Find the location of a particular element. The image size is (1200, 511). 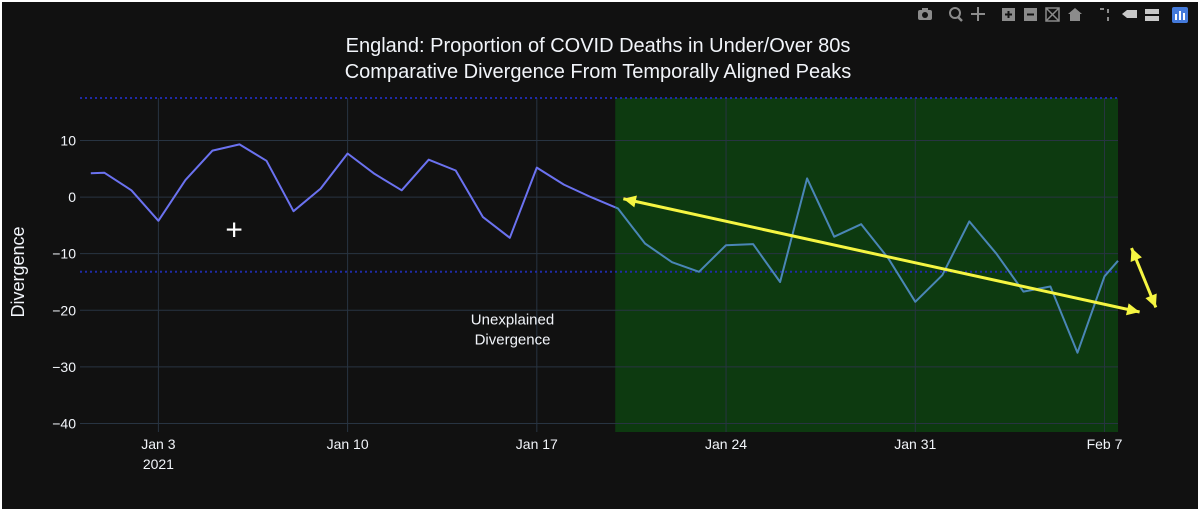

x-tick-label: Jan 17 is located at coordinates (537, 444).